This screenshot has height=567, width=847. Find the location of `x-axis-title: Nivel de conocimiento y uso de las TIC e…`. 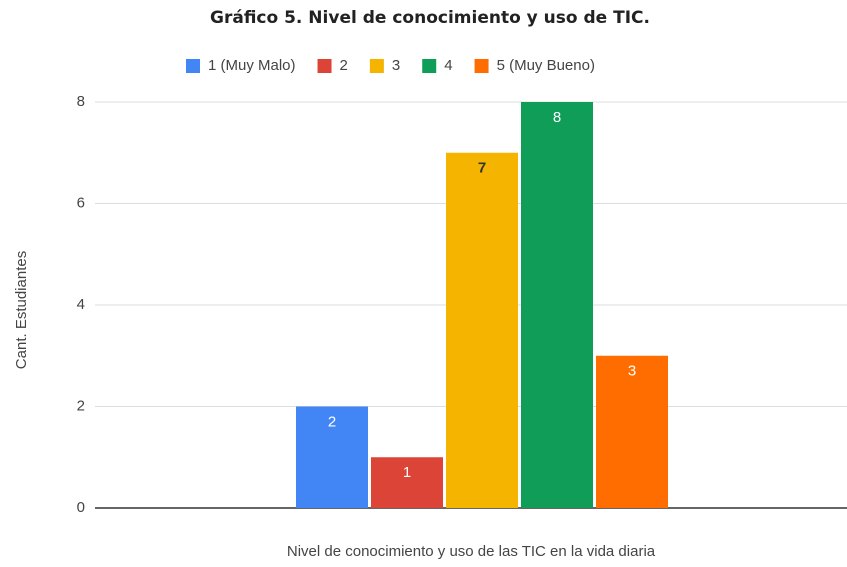

x-axis-title: Nivel de conocimiento y uso de las TIC e… is located at coordinates (471, 551).